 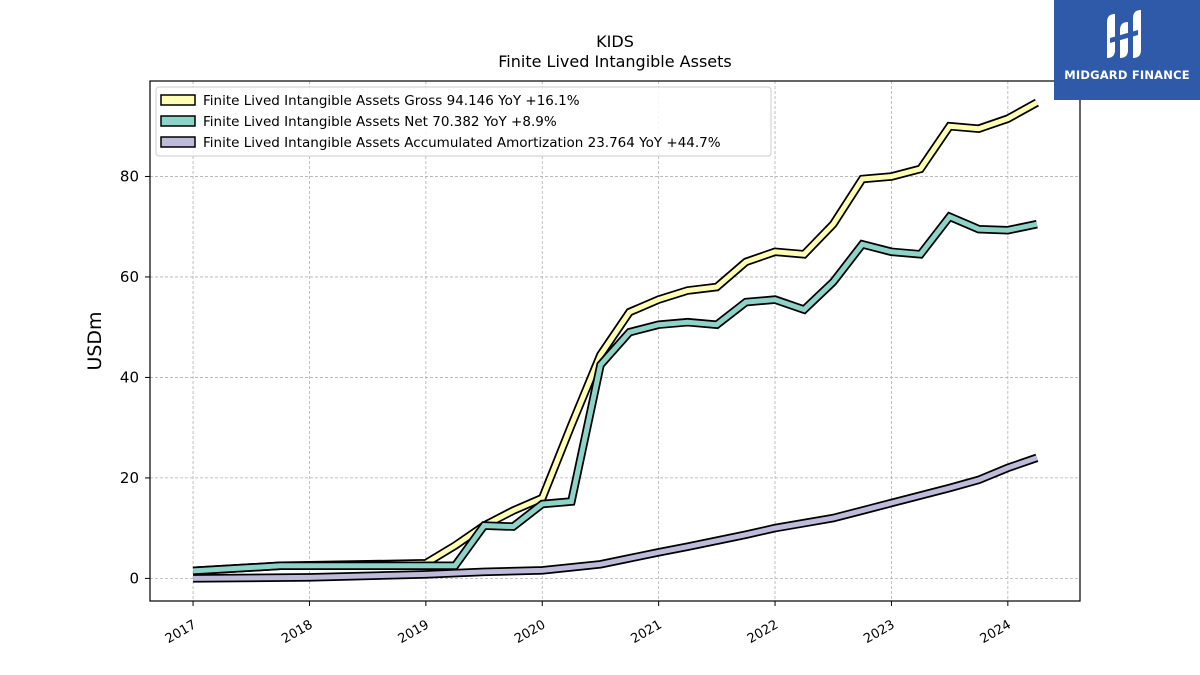 What do you see at coordinates (614, 61) in the screenshot?
I see `chart-subtitle: Finite Lived Intangible Assets` at bounding box center [614, 61].